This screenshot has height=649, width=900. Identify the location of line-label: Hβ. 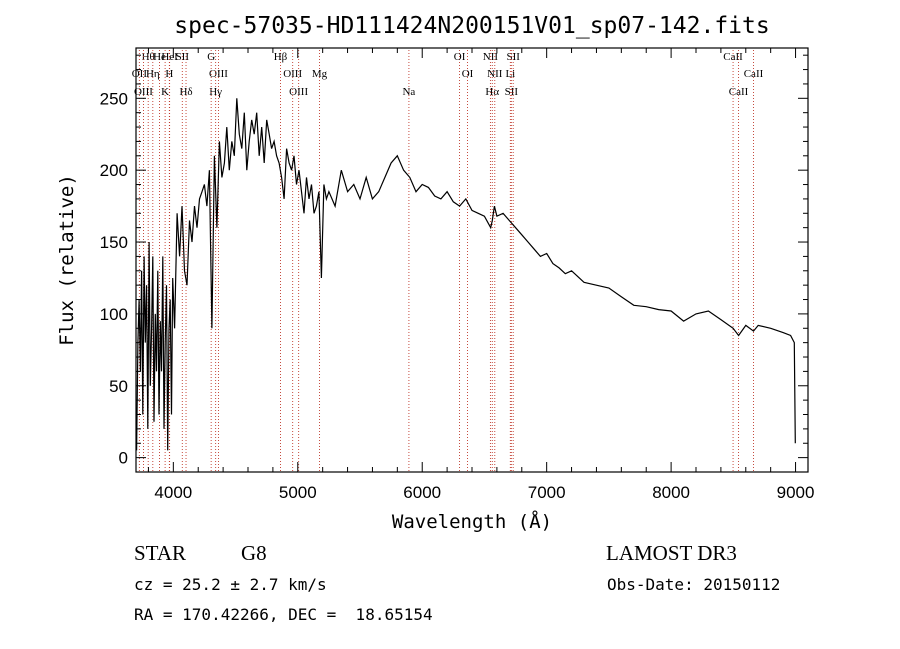
(281, 57).